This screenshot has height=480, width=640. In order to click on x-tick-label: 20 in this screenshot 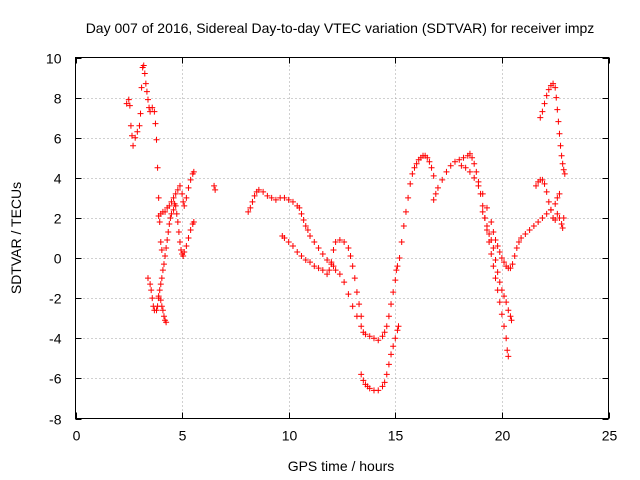, I will do `click(503, 436)`.